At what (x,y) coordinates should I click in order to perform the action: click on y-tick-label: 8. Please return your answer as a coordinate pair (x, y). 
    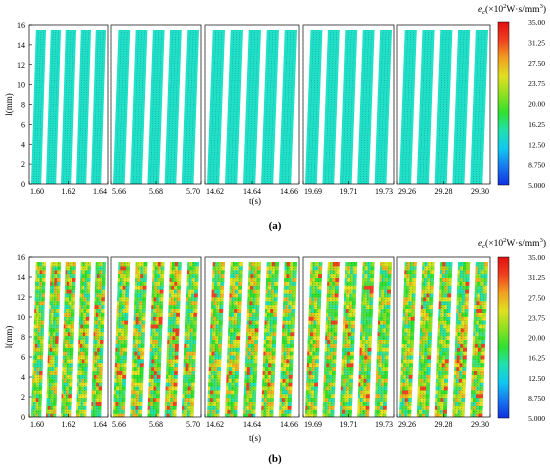
    Looking at the image, I should click on (23, 105).